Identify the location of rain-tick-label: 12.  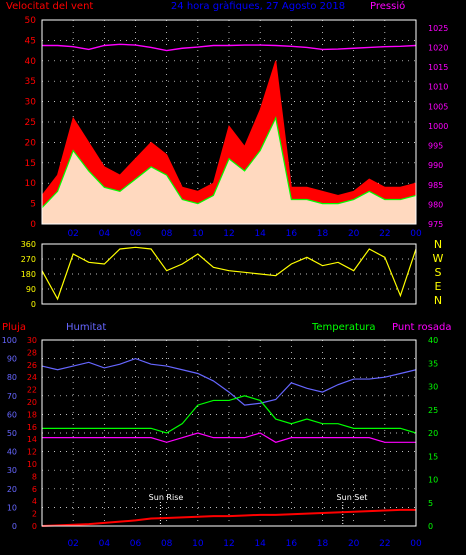
(32, 452).